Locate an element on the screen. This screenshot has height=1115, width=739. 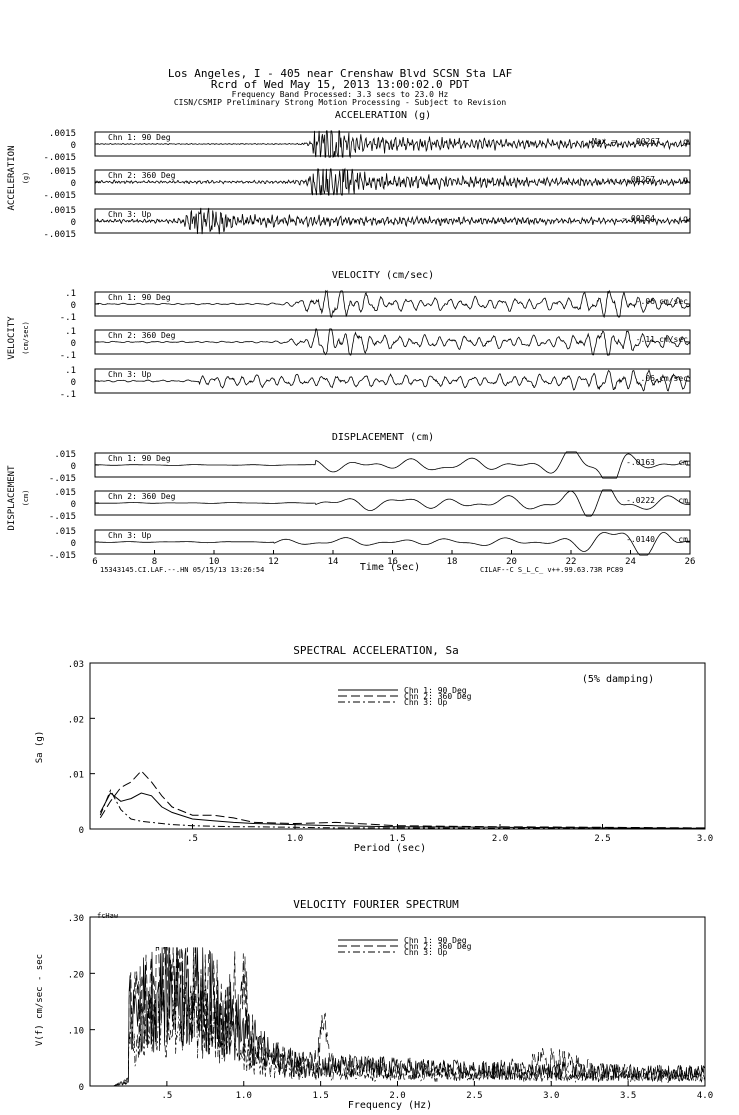
xtick-label: 10 is located at coordinates (214, 562).